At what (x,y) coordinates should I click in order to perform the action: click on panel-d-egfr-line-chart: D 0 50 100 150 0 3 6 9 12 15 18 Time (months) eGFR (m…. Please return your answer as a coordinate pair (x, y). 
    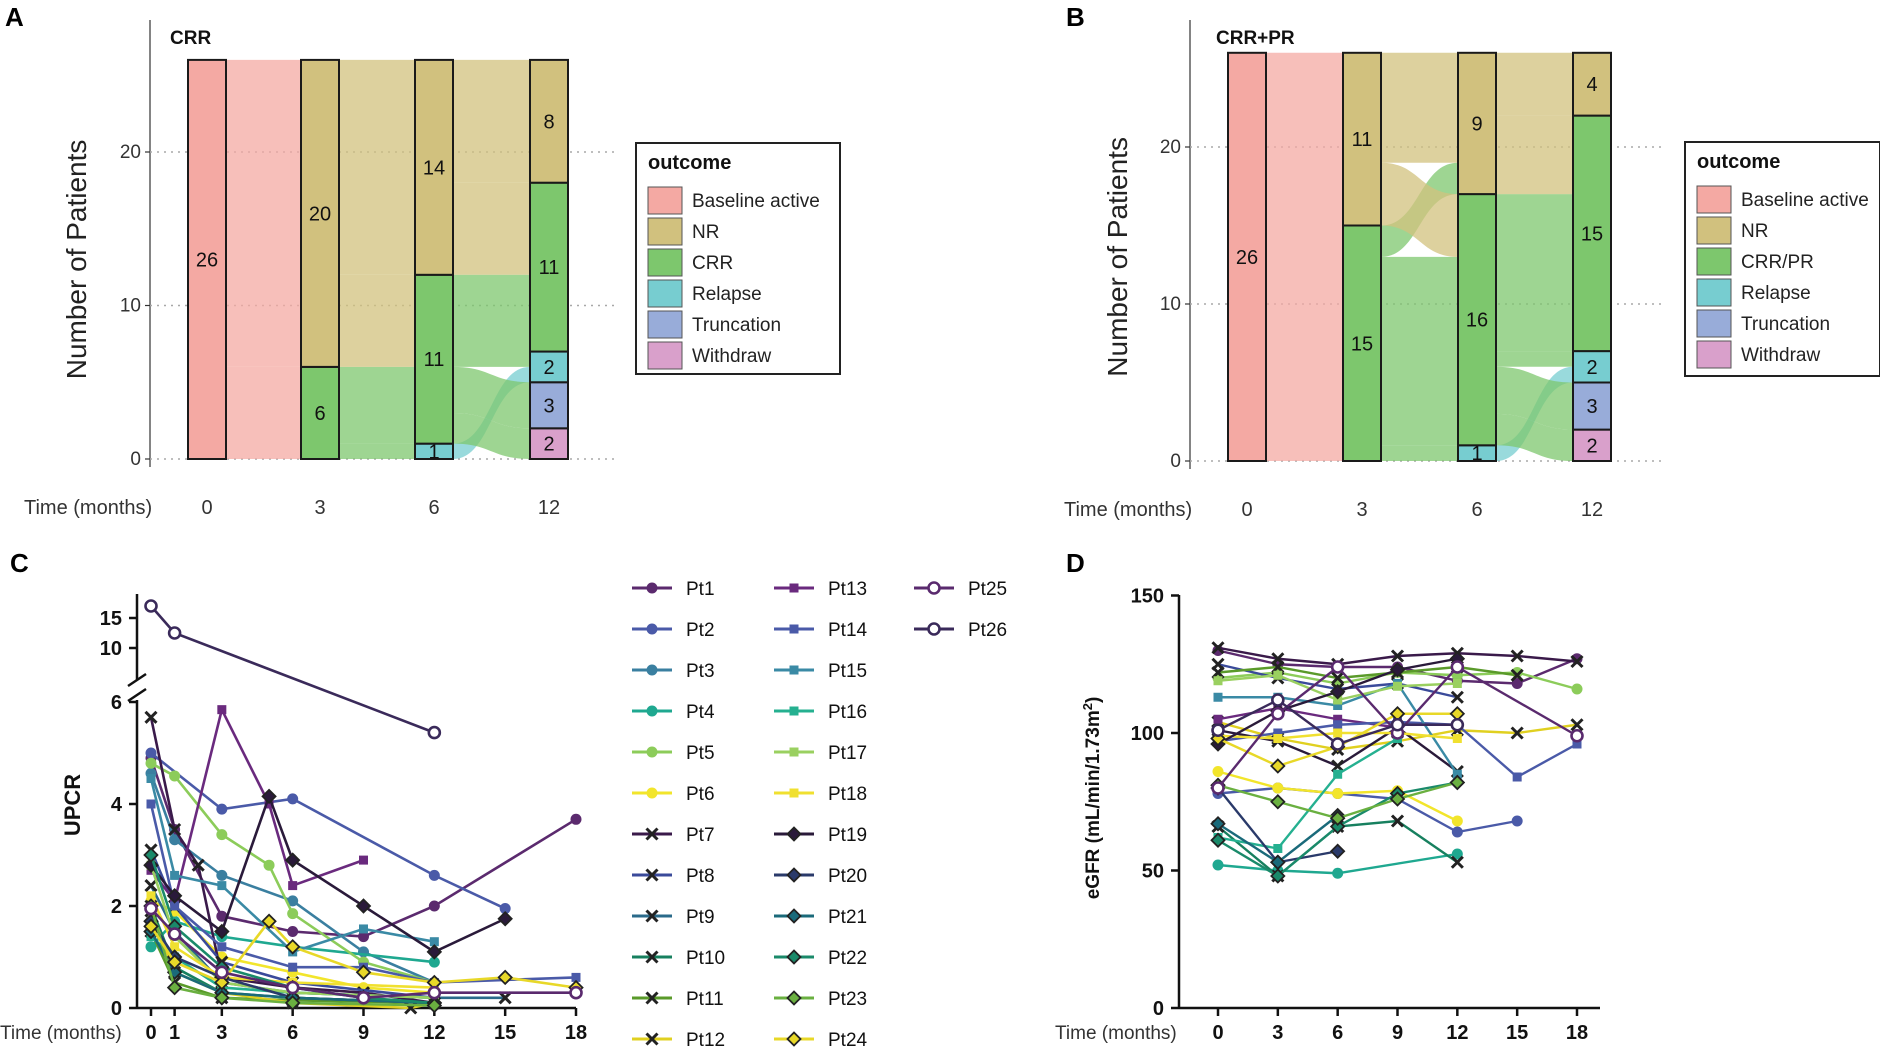
    Looking at the image, I should click on (1327, 796).